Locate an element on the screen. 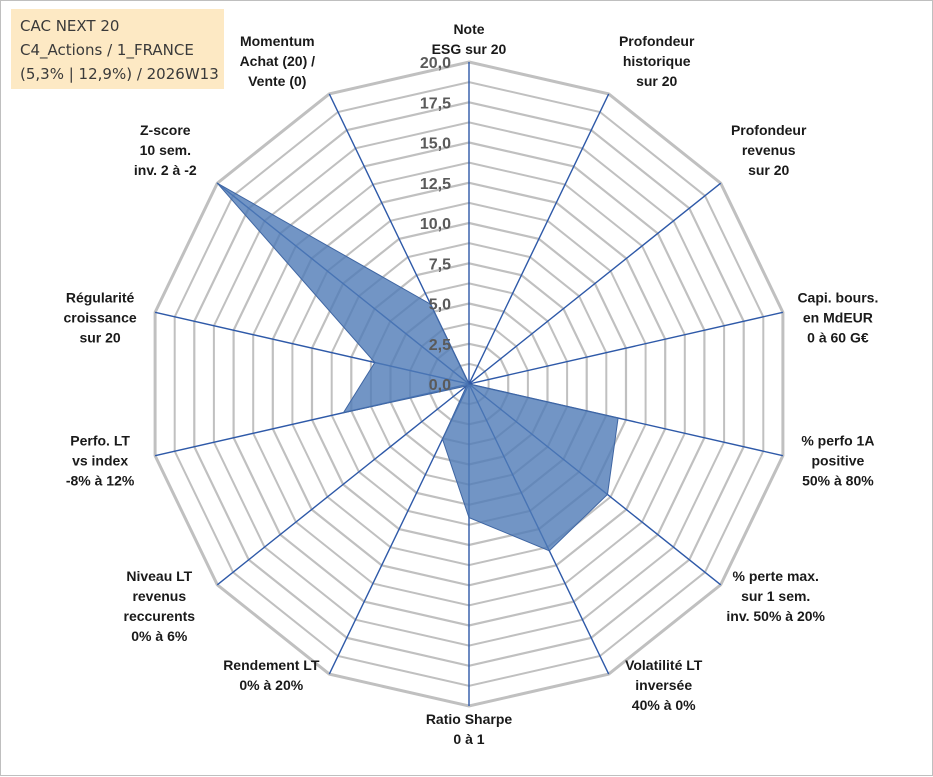 This screenshot has width=933, height=777. tick-label: 17,5 is located at coordinates (435, 103).